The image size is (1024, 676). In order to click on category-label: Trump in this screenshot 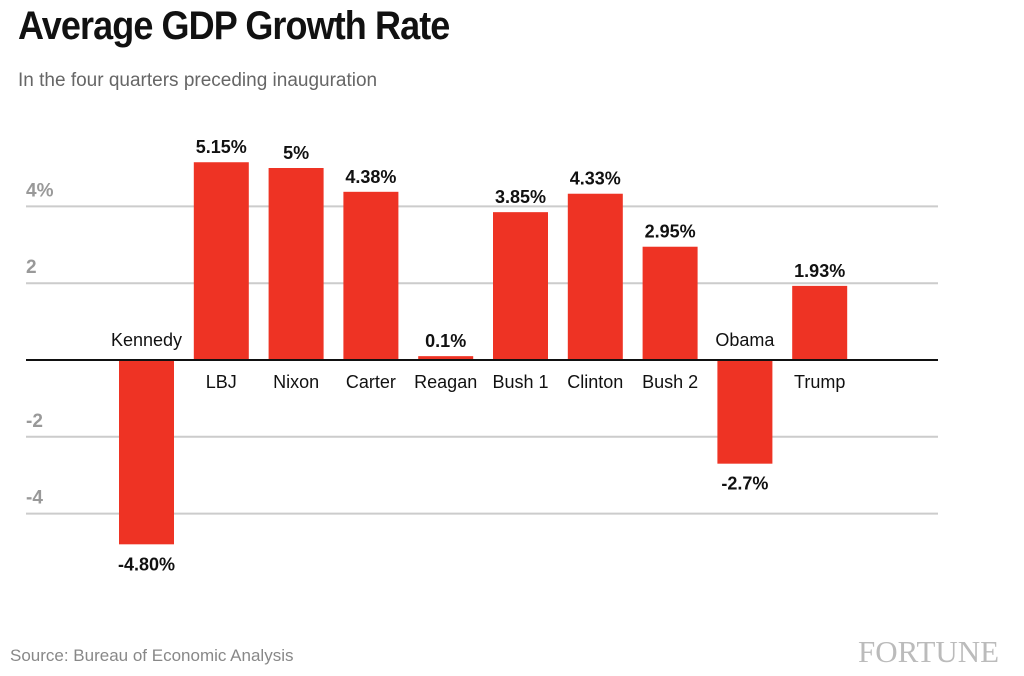, I will do `click(819, 382)`.